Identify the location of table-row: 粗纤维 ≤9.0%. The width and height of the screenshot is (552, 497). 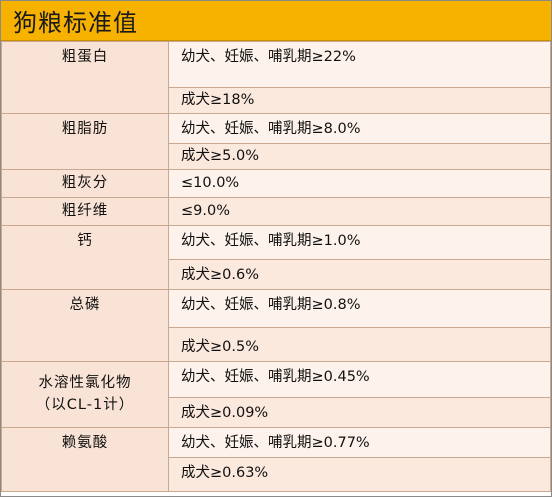
(276, 211).